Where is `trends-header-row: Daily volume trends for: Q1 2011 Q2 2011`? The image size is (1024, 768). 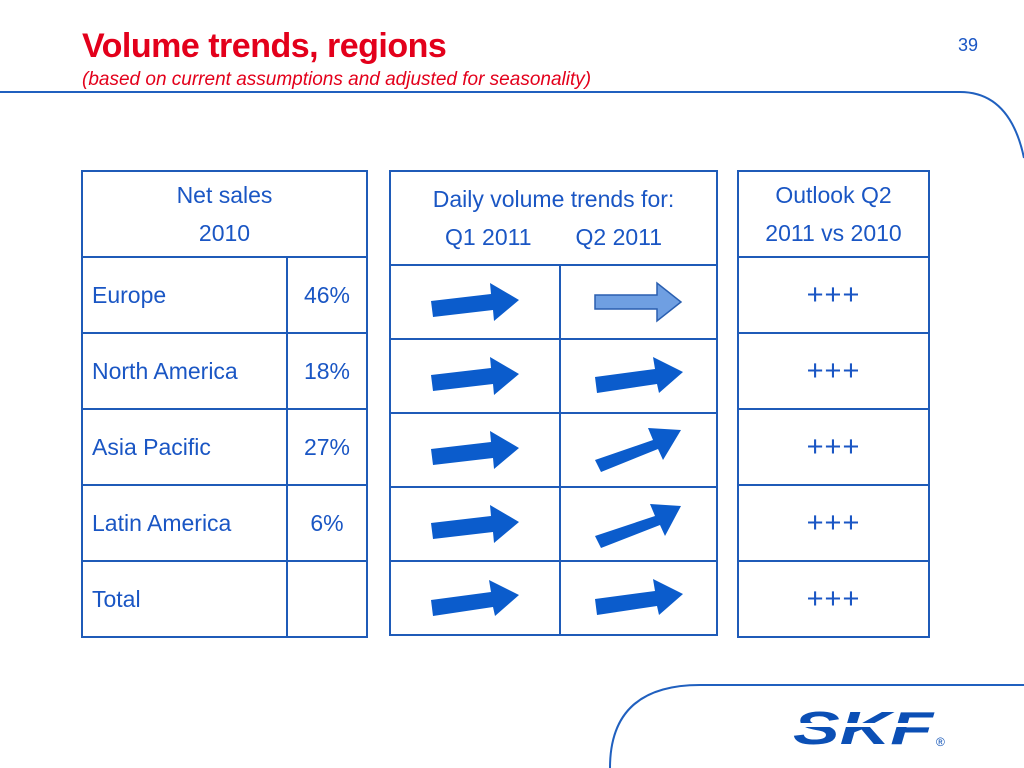 trends-header-row: Daily volume trends for: Q1 2011 Q2 2011 is located at coordinates (553, 218).